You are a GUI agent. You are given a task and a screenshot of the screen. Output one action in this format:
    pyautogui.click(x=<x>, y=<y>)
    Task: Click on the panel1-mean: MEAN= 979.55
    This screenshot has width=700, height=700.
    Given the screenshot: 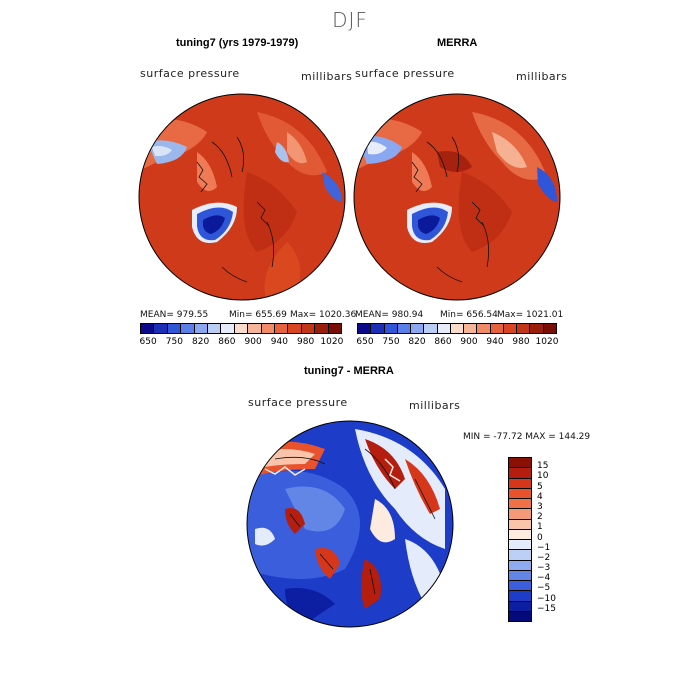 What is the action you would take?
    pyautogui.click(x=174, y=315)
    